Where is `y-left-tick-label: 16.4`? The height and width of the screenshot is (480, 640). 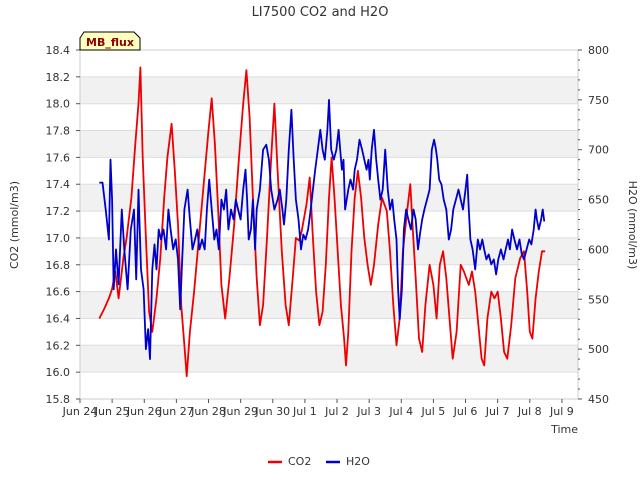
y-left-tick-label: 16.4 is located at coordinates (58, 318).